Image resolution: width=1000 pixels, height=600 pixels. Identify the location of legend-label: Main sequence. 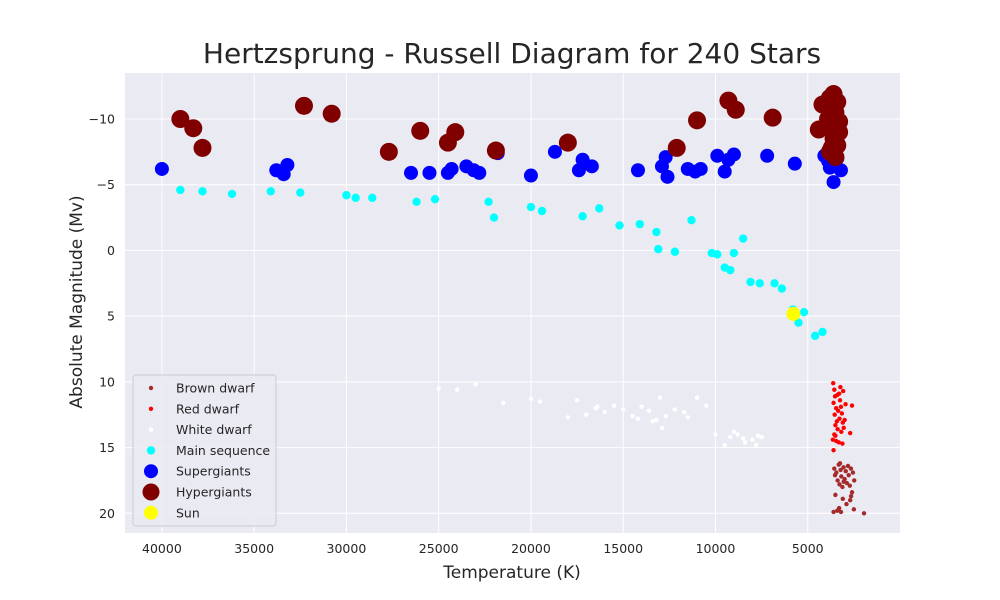
(223, 450).